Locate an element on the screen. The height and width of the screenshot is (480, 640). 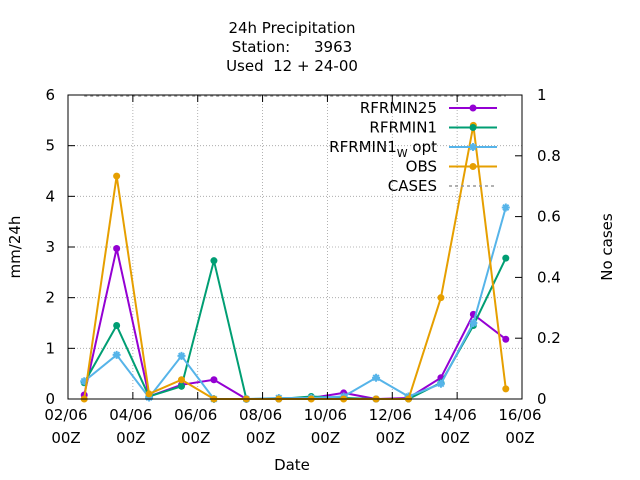
y2-tick-label: 0.4 is located at coordinates (549, 277).